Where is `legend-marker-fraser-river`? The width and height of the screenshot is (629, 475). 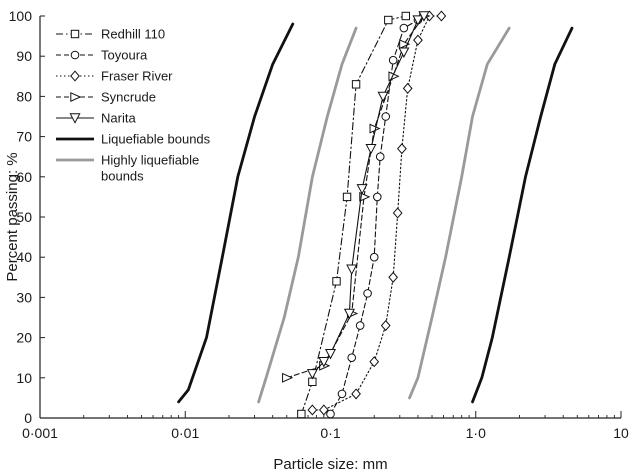 legend-marker-fraser-river is located at coordinates (75, 76).